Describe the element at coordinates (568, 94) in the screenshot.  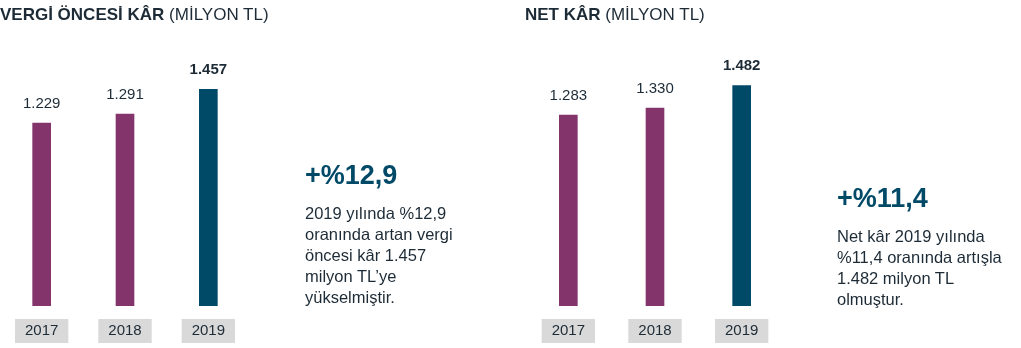
I see `data-label: 1.283` at that location.